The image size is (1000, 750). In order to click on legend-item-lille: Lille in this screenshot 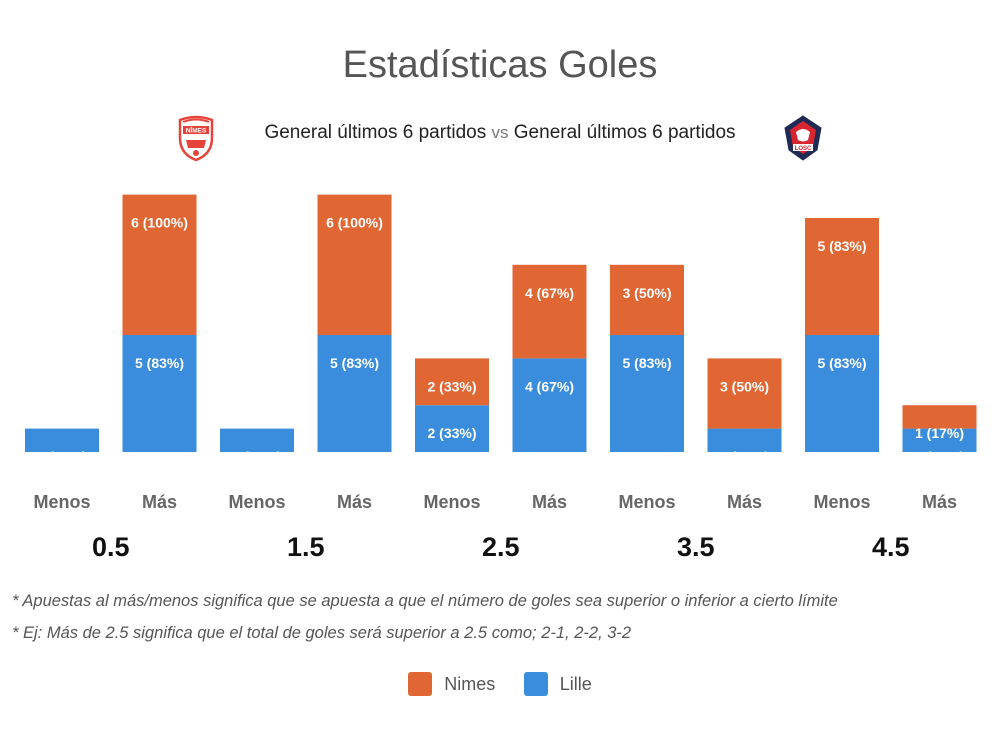, I will do `click(557, 684)`.